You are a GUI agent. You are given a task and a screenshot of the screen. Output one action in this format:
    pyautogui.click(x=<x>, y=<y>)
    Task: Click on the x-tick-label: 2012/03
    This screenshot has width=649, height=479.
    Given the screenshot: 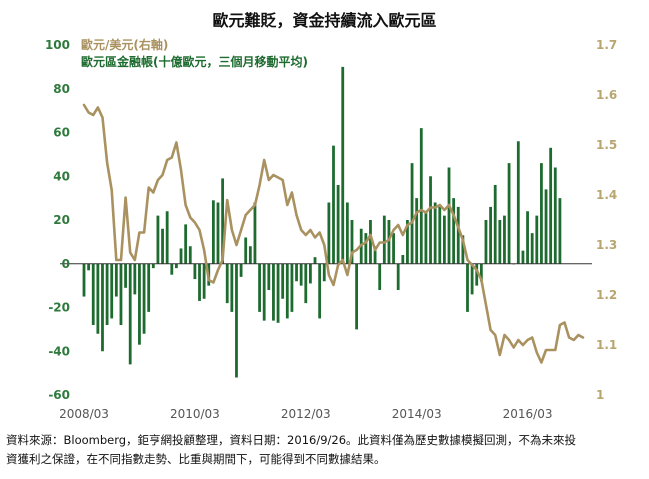 What is the action you would take?
    pyautogui.click(x=306, y=414)
    